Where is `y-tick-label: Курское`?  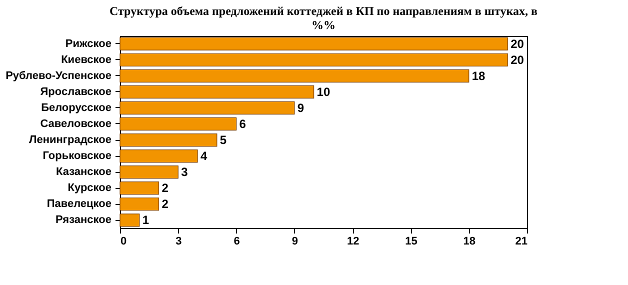 y-tick-label: Курское is located at coordinates (90, 188).